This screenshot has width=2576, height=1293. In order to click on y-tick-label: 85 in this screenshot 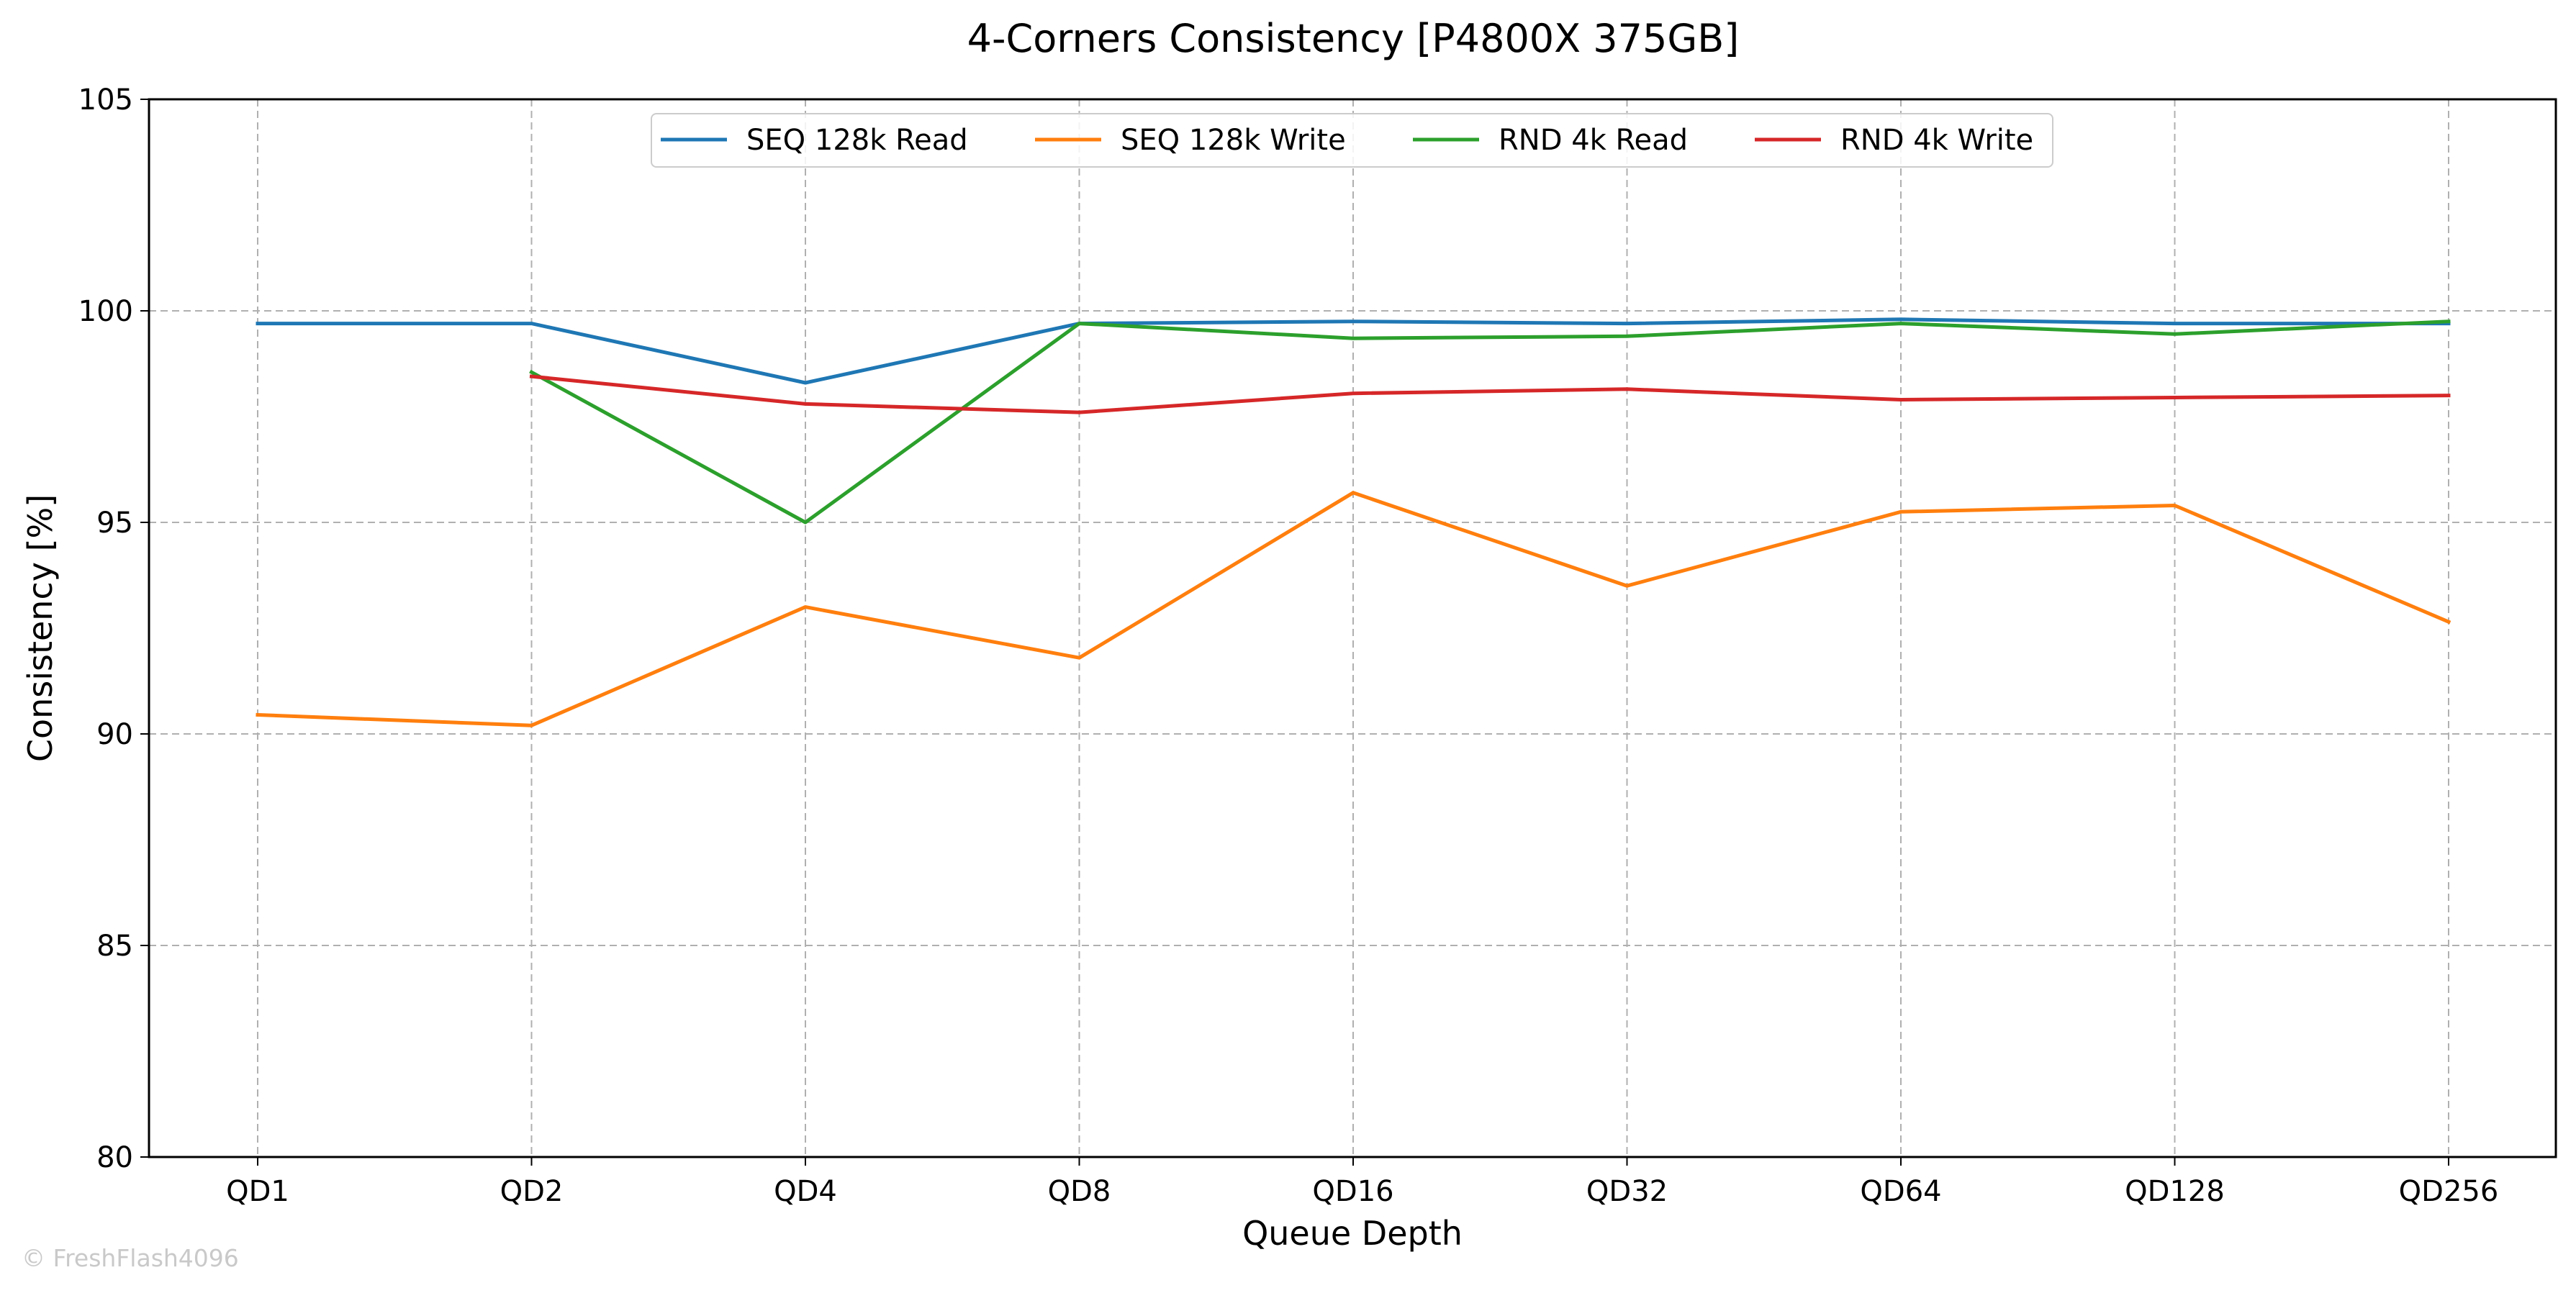, I will do `click(115, 947)`.